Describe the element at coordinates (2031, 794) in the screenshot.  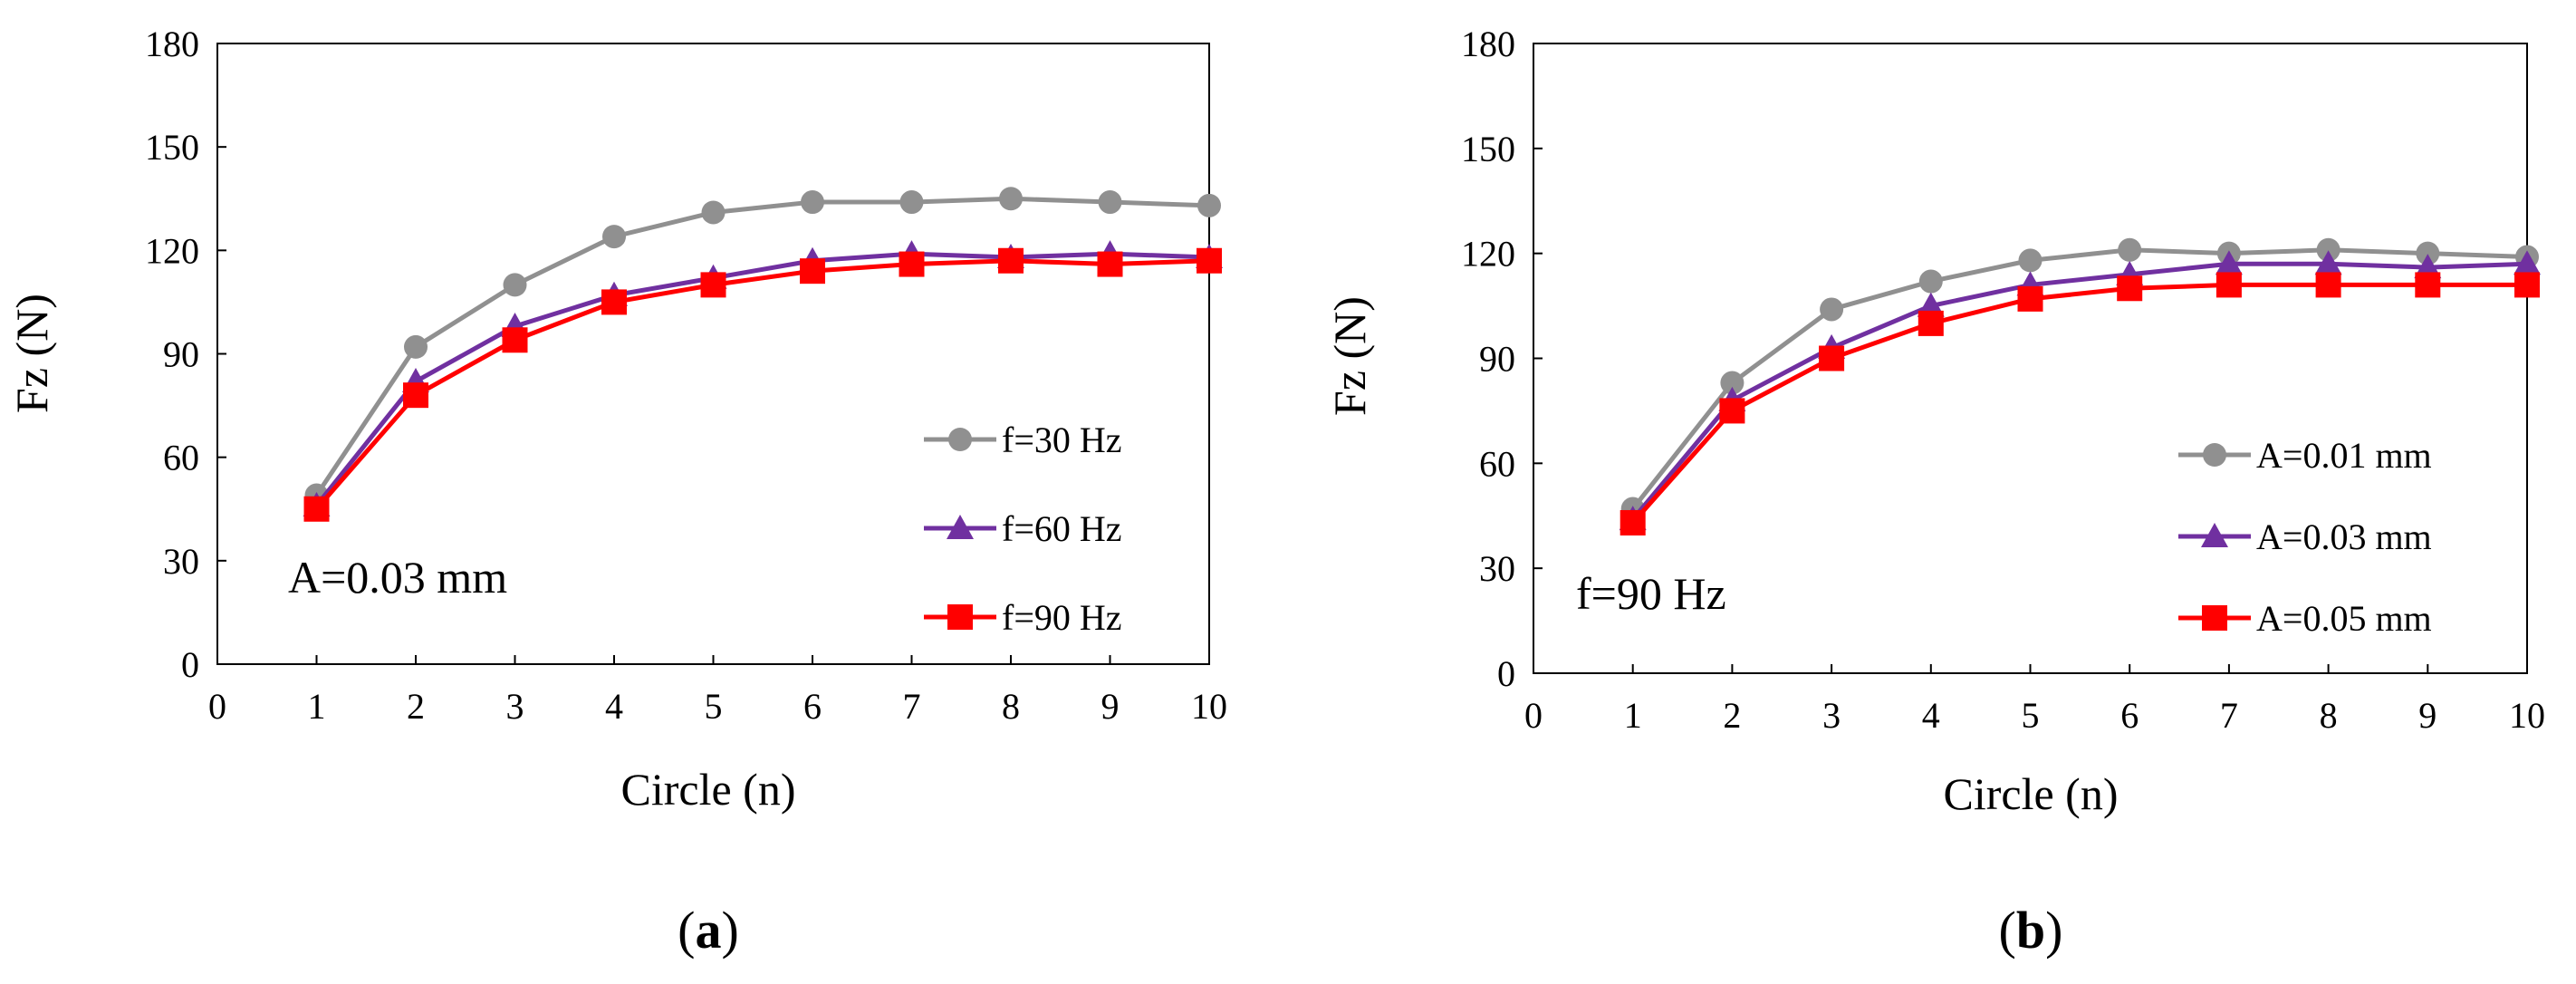
I see `x-axis-title: Circle (n)` at that location.